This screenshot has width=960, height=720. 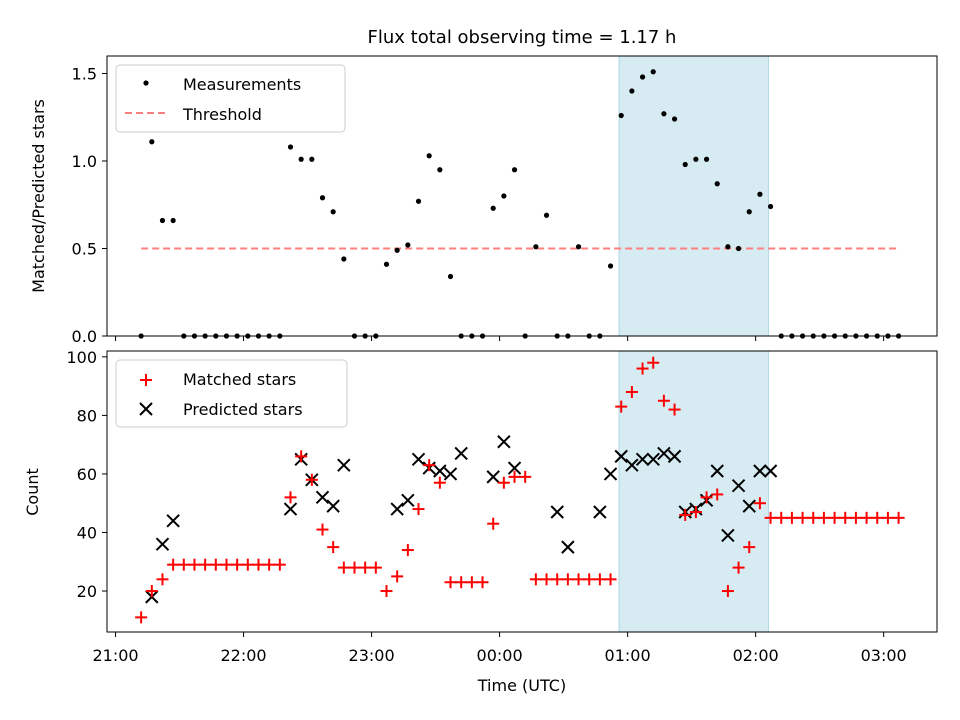 I want to click on count-y-label: Count, so click(x=32, y=492).